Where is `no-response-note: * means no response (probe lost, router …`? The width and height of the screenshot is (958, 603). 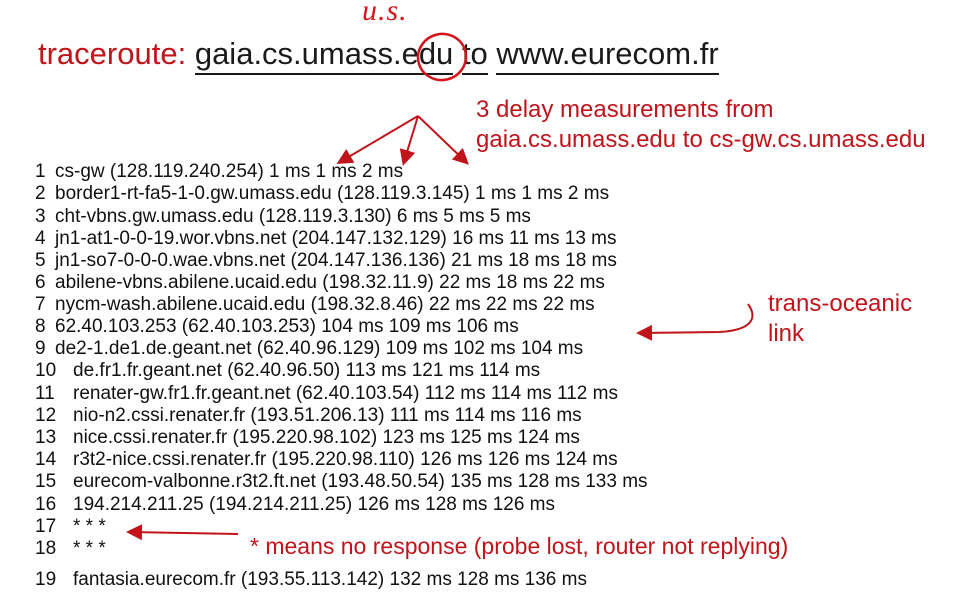
no-response-note: * means no response (probe lost, router … is located at coordinates (519, 546).